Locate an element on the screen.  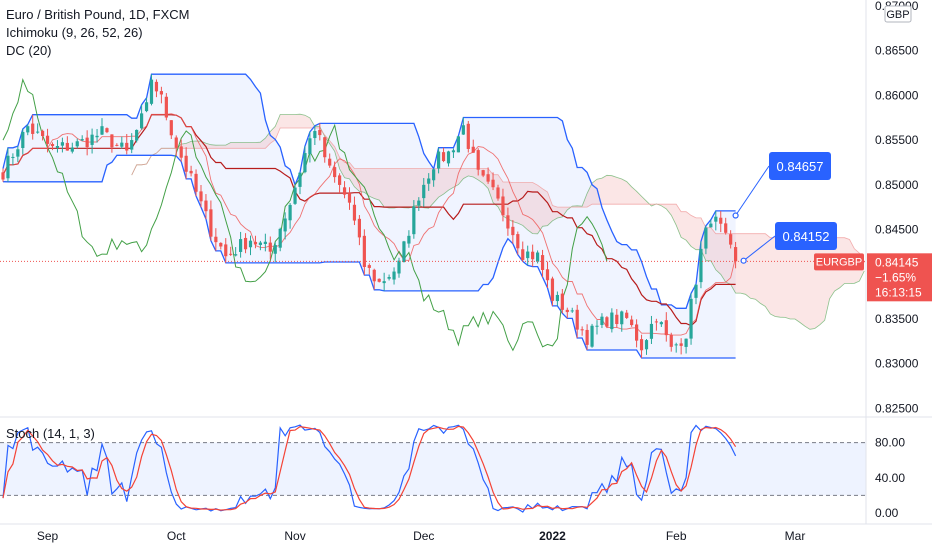
price-tick-label: 0.86500 is located at coordinates (897, 51).